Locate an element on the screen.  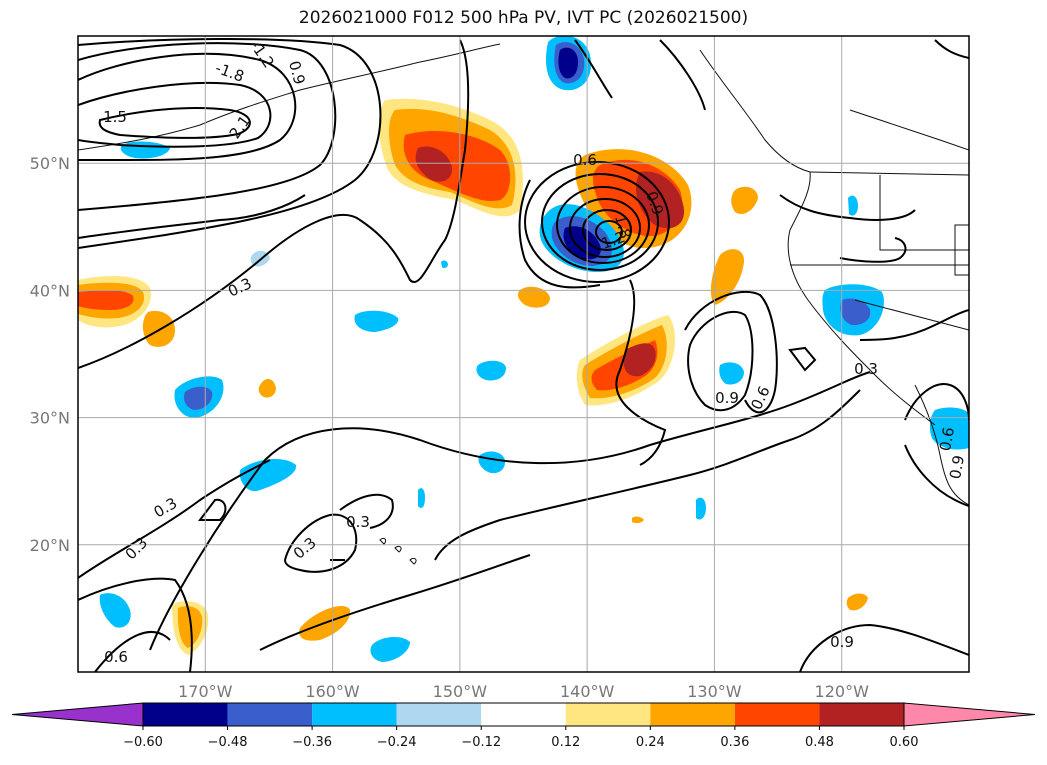
lon-label-5: 120°W is located at coordinates (842, 691).